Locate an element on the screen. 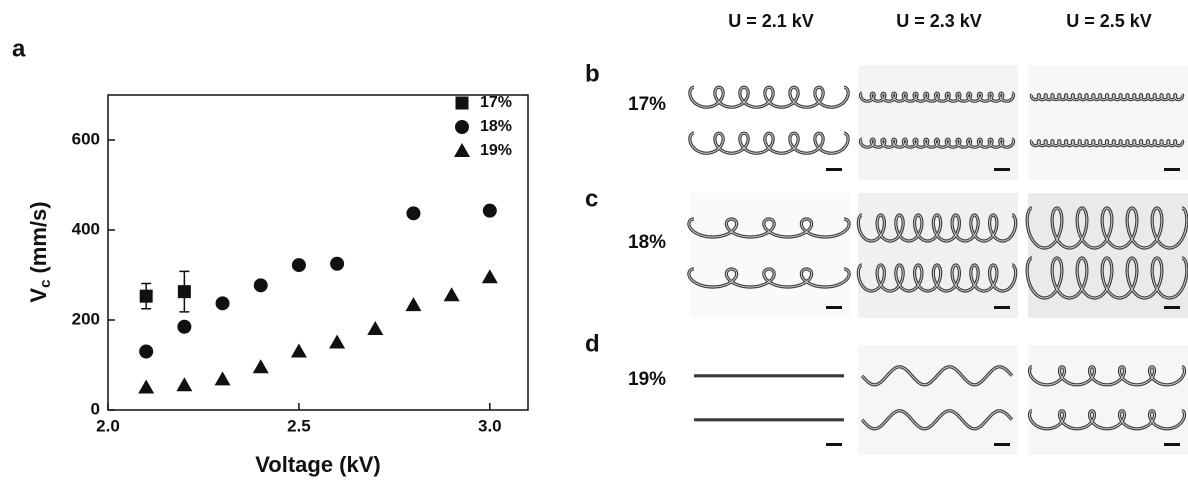 This screenshot has height=485, width=1188. column-header: U = 2.1 kV is located at coordinates (771, 21).